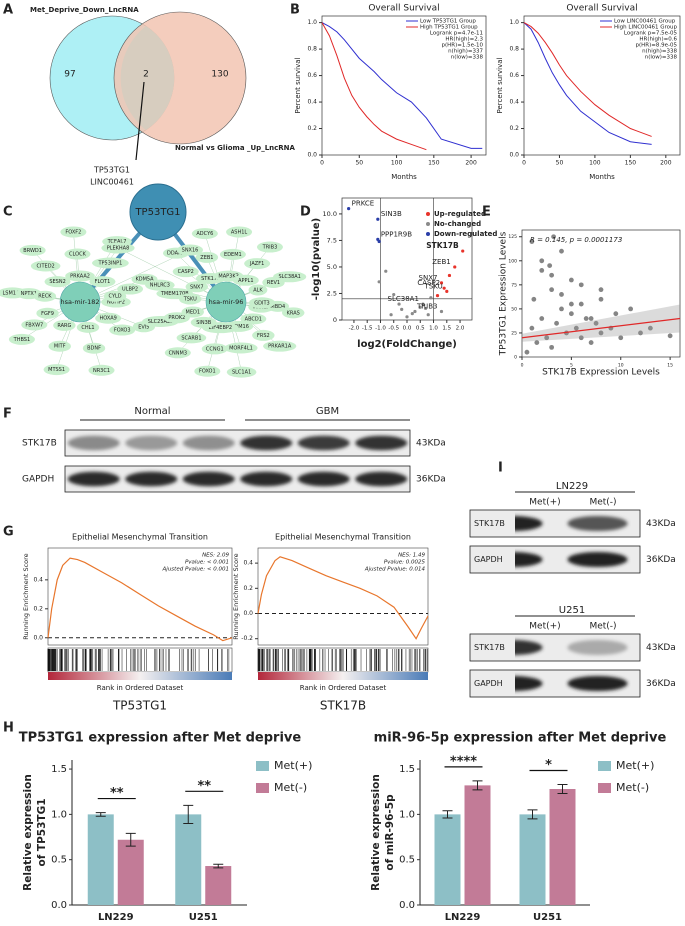 The width and height of the screenshot is (685, 926). What do you see at coordinates (500, 85) in the screenshot?
I see `y-axis-label: Percent survival` at bounding box center [500, 85].